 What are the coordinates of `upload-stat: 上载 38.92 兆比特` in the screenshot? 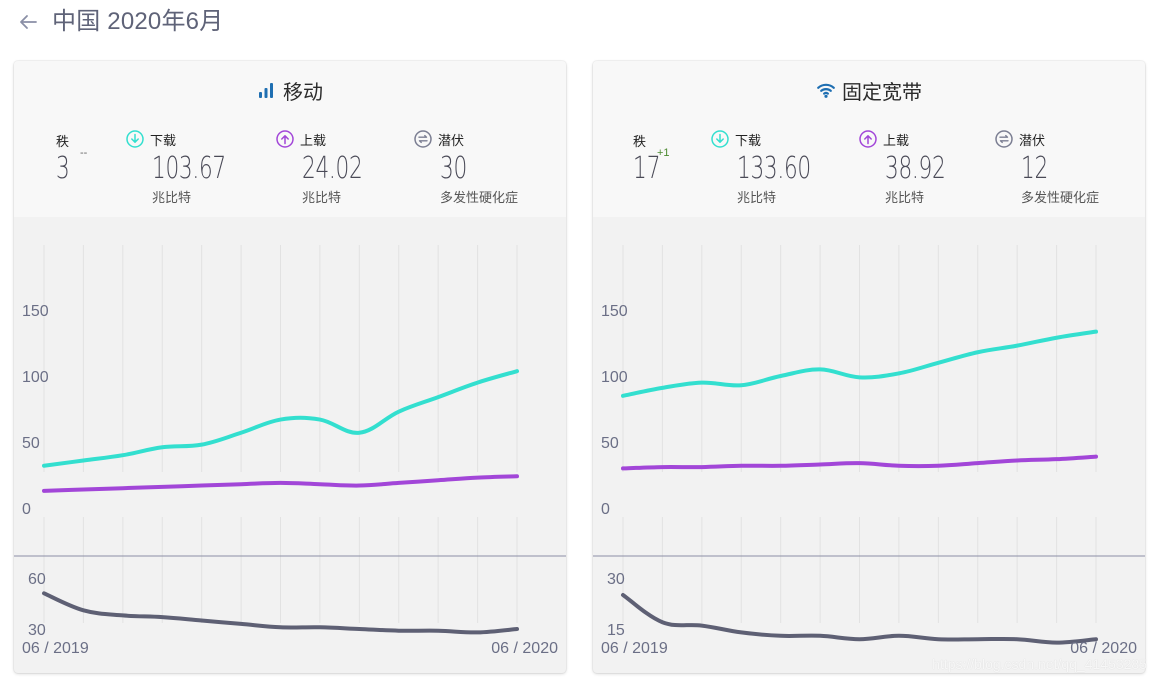 It's located at (924, 169).